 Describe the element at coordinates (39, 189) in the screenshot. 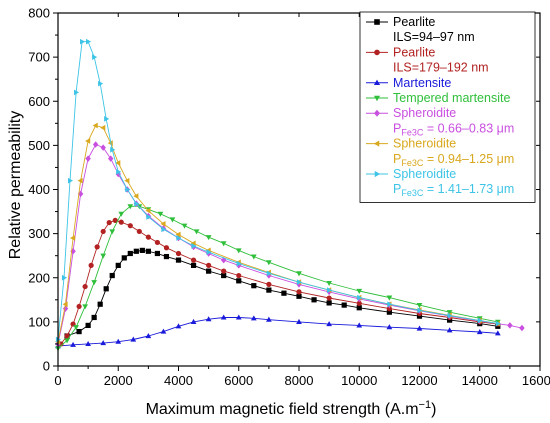

I see `y-tick-label: 400` at that location.